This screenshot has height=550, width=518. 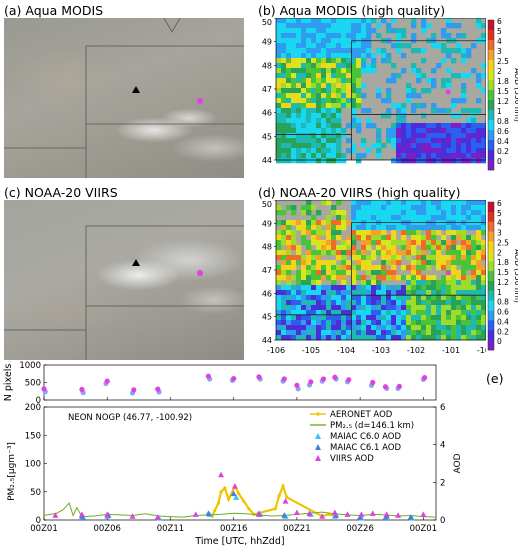 I want to click on aeronet-point, so click(x=225, y=488).